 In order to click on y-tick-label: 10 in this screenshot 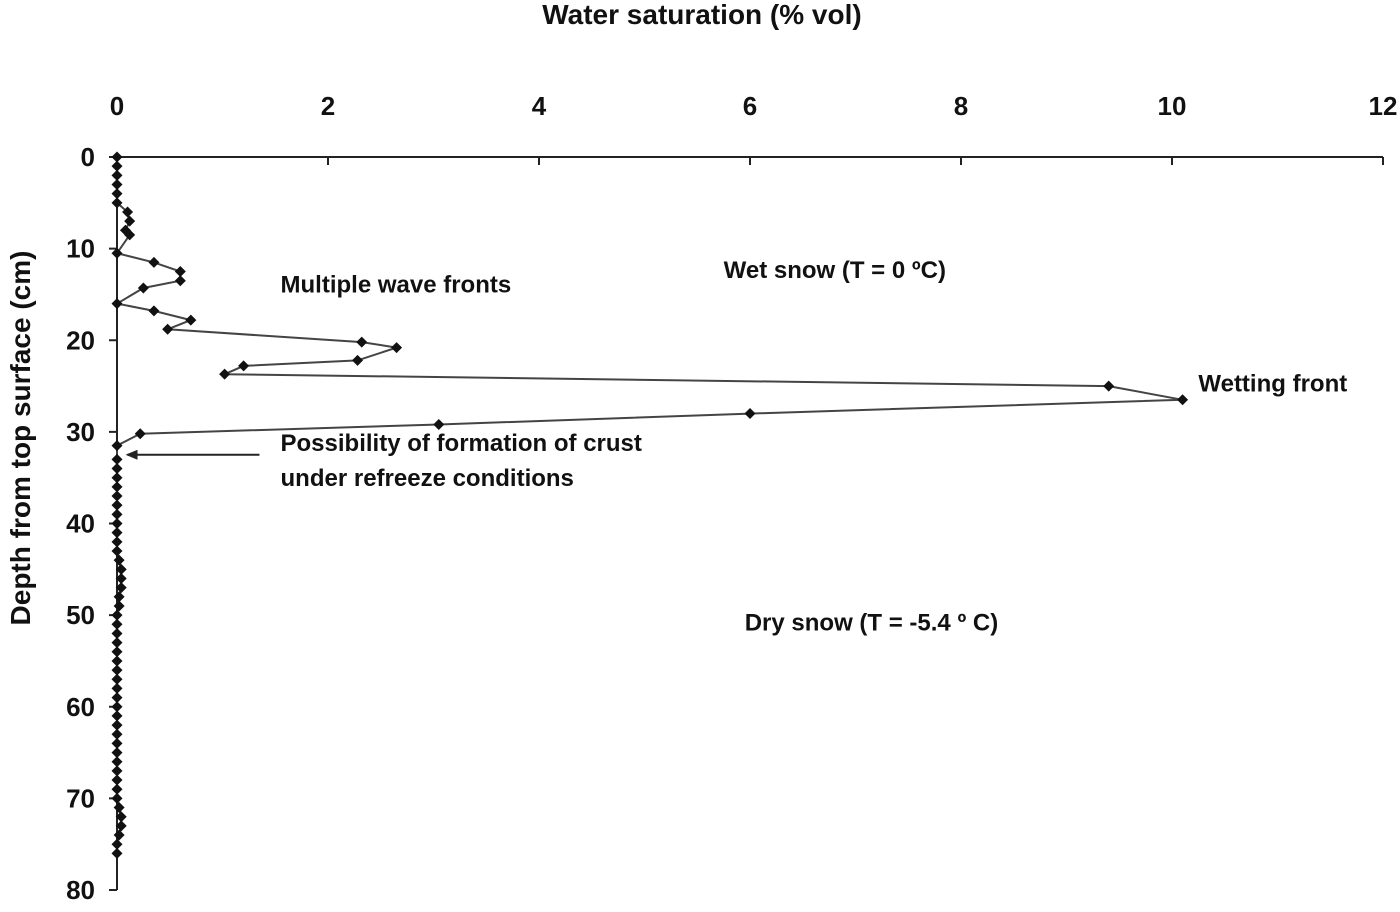, I will do `click(80, 249)`.